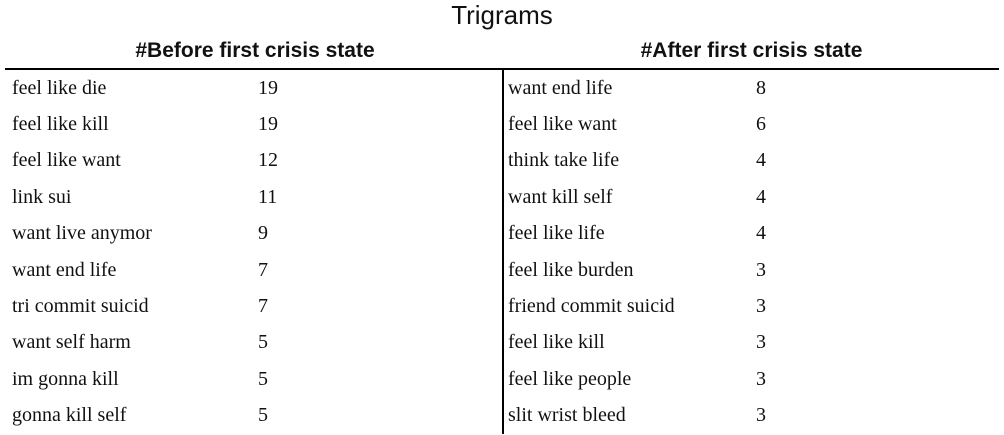  Describe the element at coordinates (252, 88) in the screenshot. I see `table-row: feel like die 19` at that location.